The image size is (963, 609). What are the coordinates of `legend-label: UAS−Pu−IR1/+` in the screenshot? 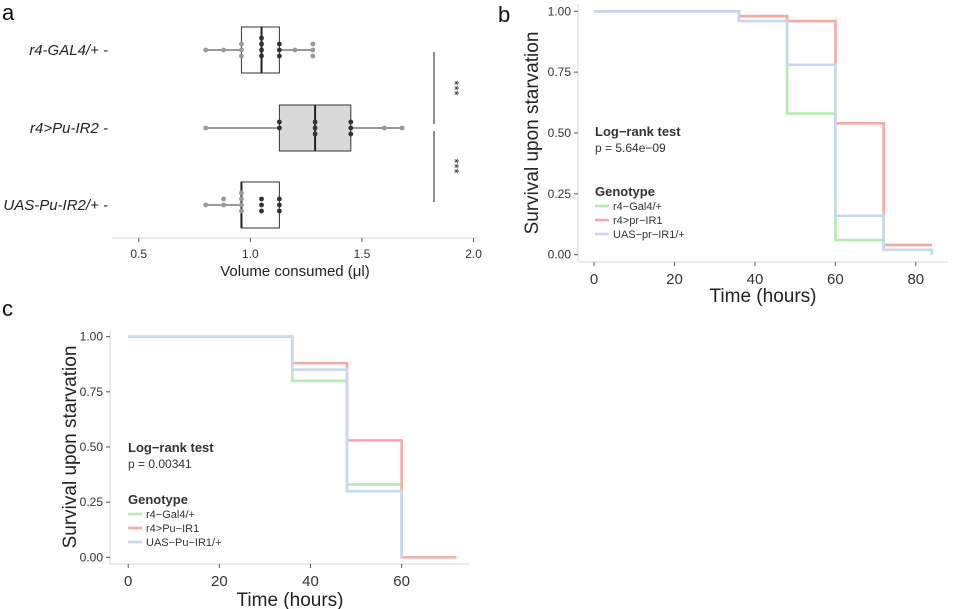 It's located at (184, 543).